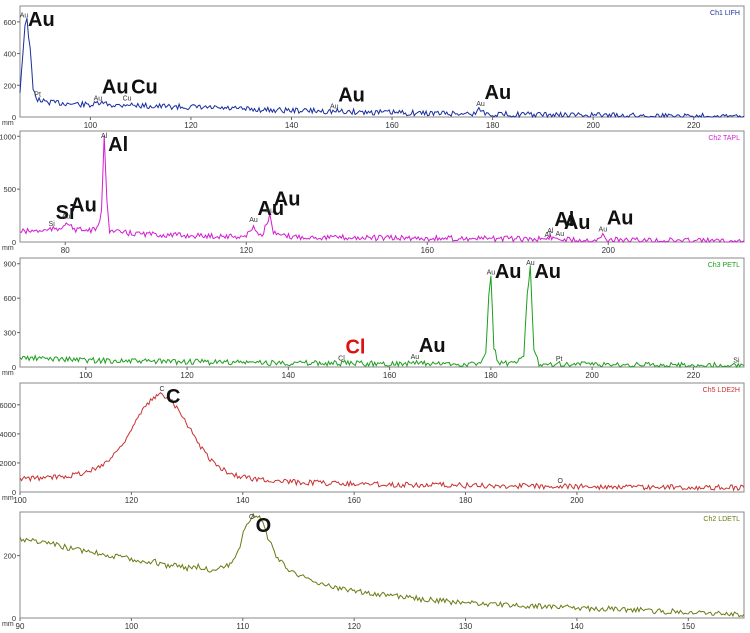 This screenshot has height=633, width=750. I want to click on y-tick-label: 4000, so click(8, 434).